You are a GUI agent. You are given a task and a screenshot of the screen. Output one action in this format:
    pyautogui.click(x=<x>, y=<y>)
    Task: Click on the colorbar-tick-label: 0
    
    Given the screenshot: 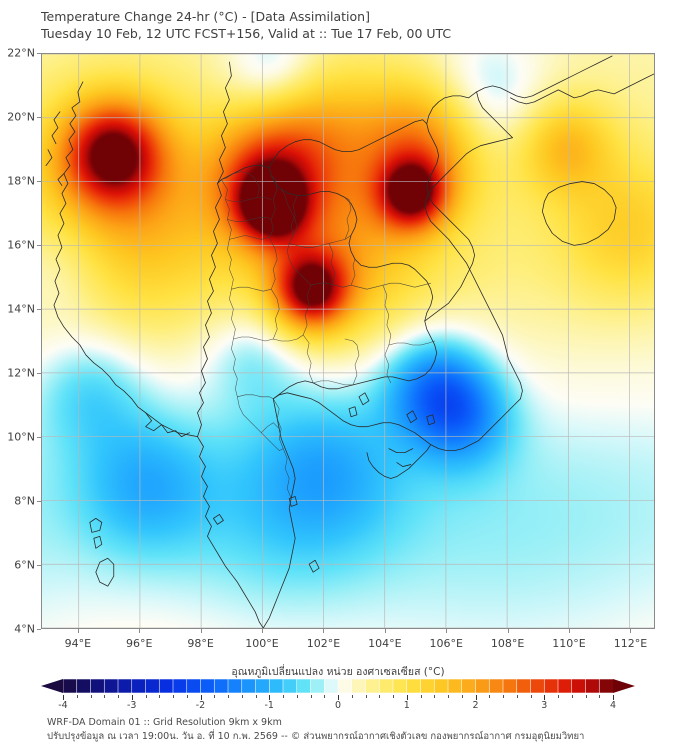 What is the action you would take?
    pyautogui.click(x=338, y=705)
    